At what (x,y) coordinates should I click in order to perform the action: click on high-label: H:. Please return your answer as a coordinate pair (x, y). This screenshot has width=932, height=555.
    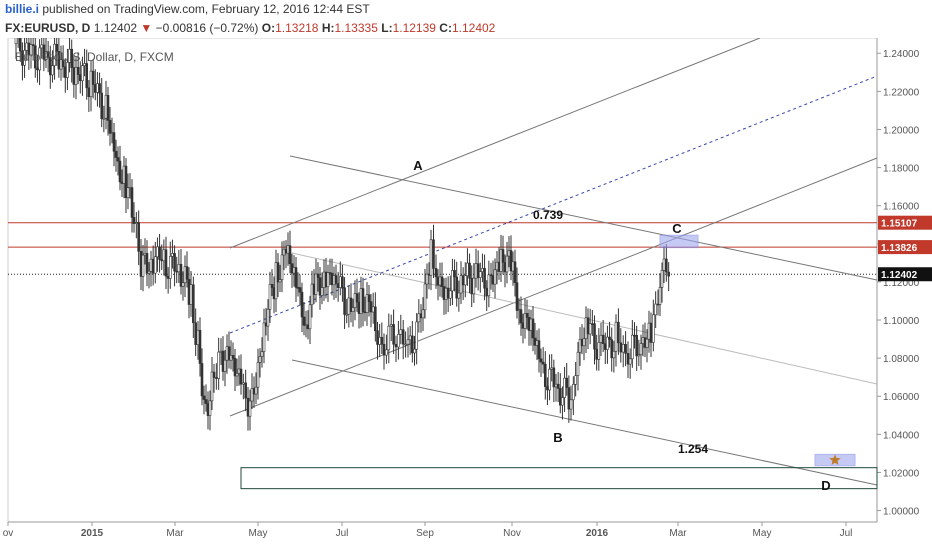
    Looking at the image, I should click on (328, 28).